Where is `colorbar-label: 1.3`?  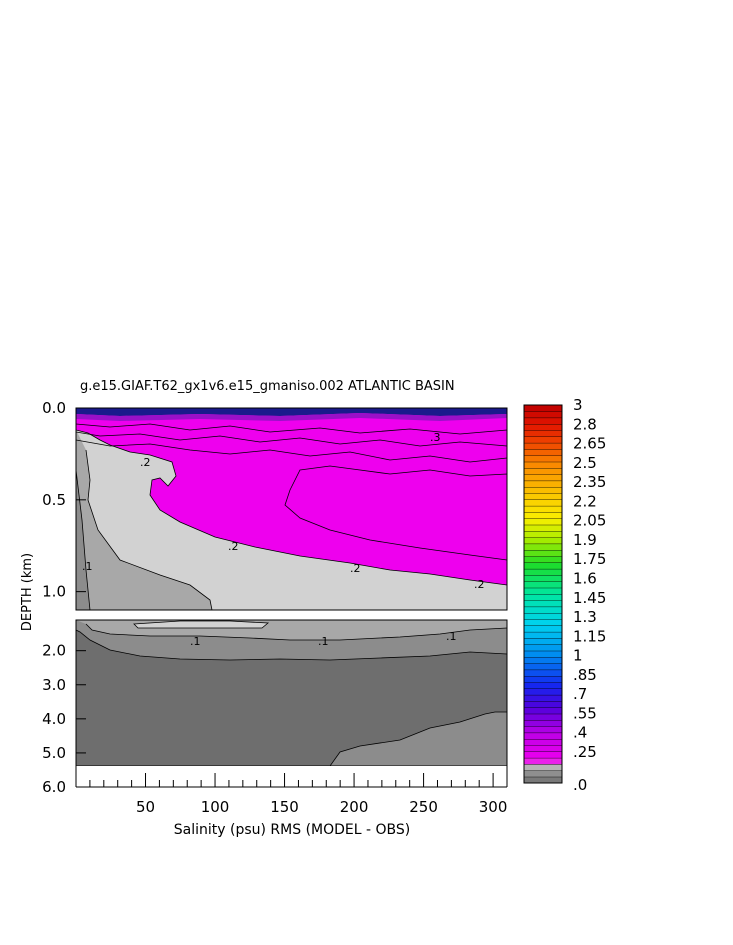 colorbar-label: 1.3 is located at coordinates (585, 617).